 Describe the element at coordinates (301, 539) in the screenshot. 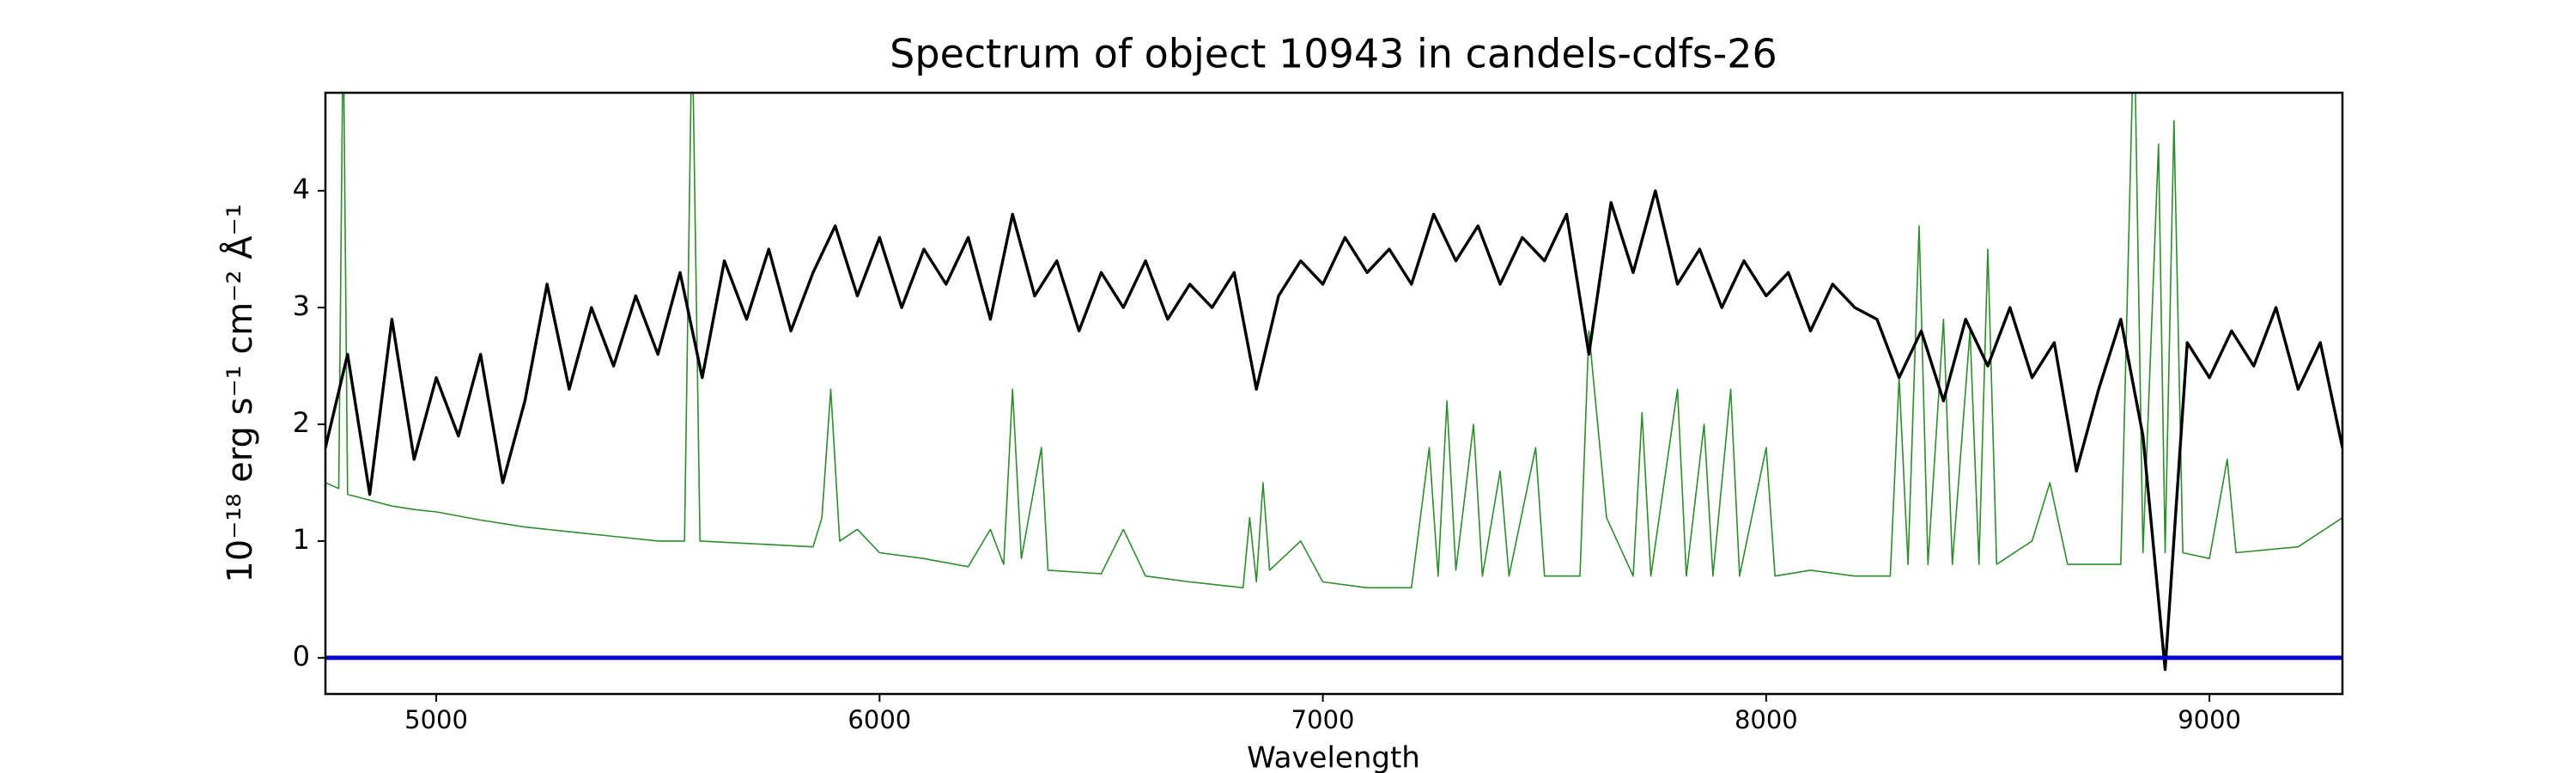

I see `y-tick-label: 1` at that location.